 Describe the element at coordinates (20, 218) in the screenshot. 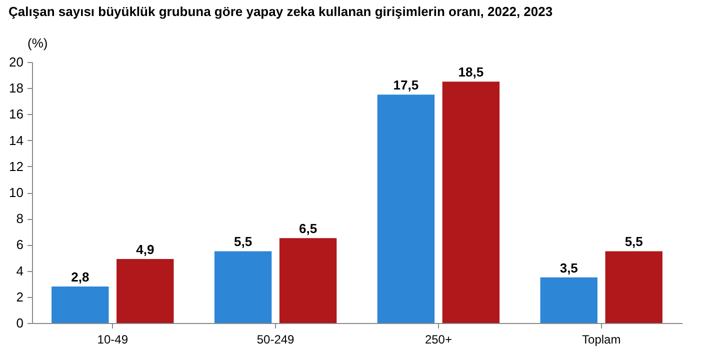

I see `y-tick-label: 8` at that location.